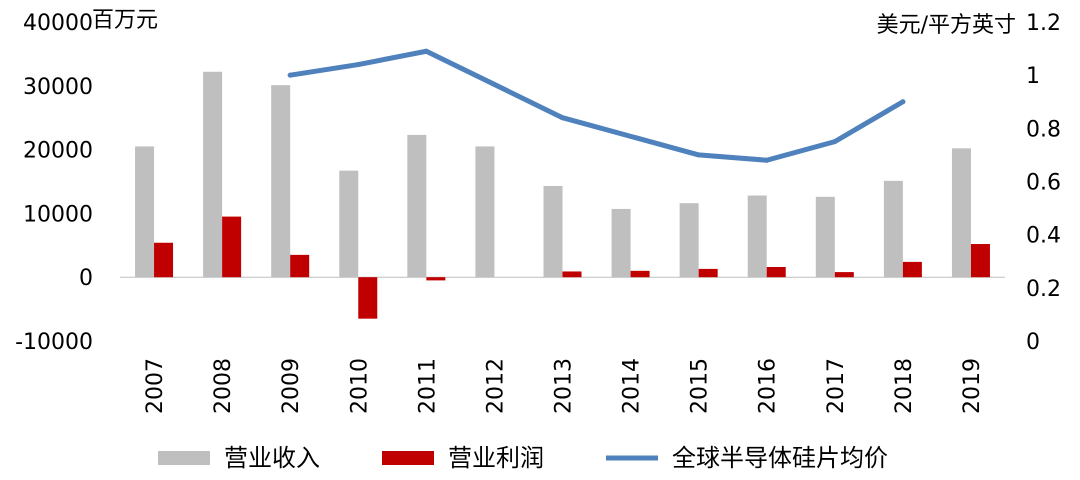 This screenshot has height=480, width=1080. What do you see at coordinates (844, 275) in the screenshot?
I see `bar-profit-2017` at bounding box center [844, 275].